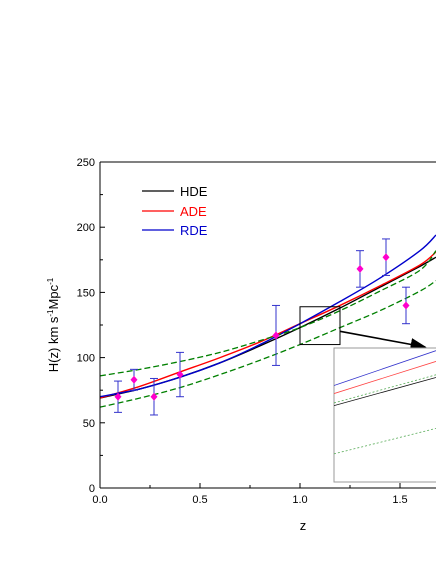 The width and height of the screenshot is (436, 564). I want to click on zoom-arrow, so click(383, 340).